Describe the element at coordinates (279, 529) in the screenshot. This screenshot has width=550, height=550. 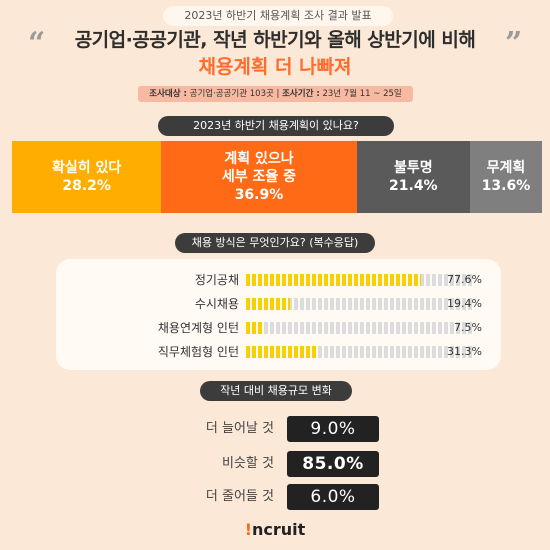
I see `brand-name: ncruit` at that location.